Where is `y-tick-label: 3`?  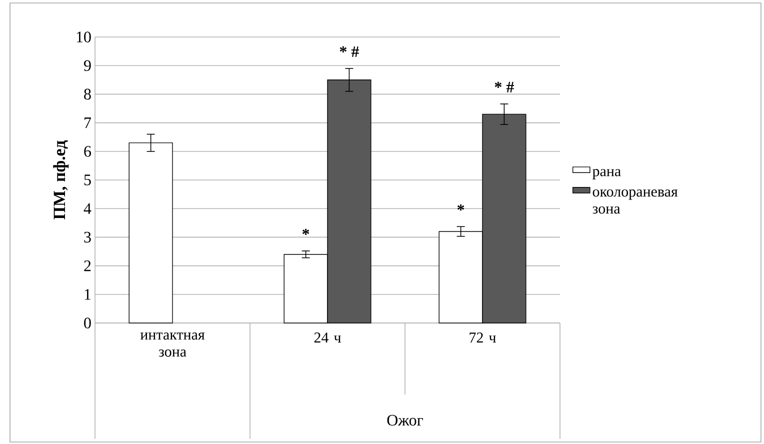
y-tick-label: 3 is located at coordinates (87, 237).